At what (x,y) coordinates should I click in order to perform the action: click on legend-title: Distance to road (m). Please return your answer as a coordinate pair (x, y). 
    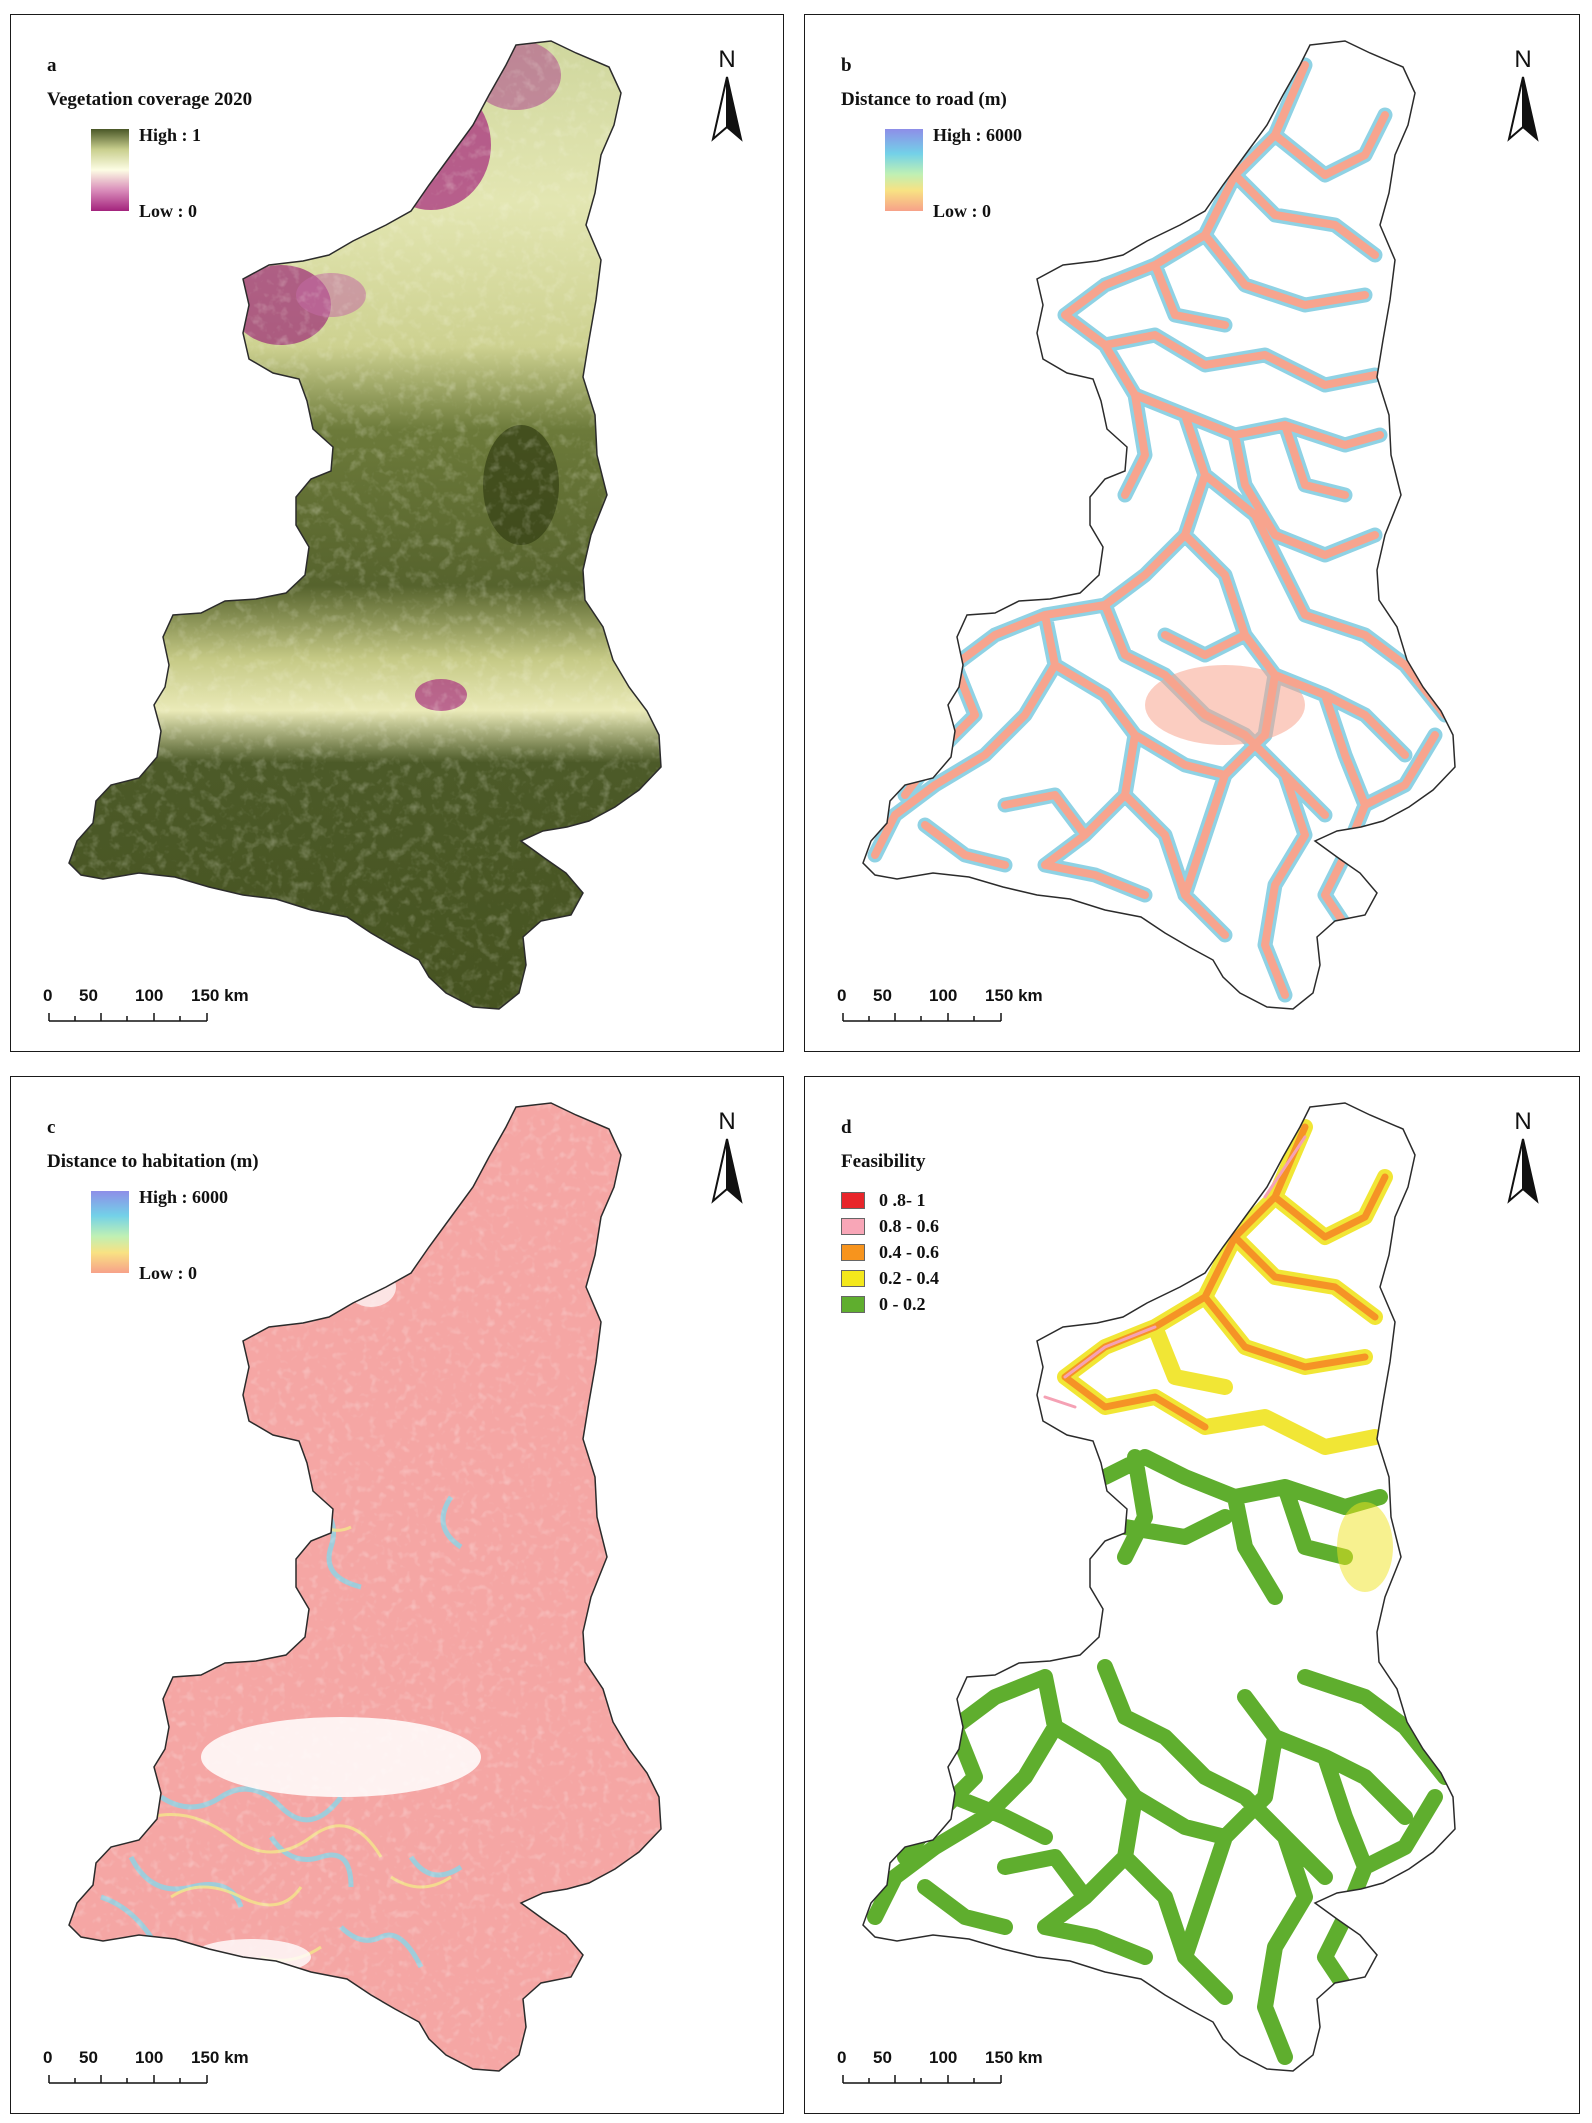
    Looking at the image, I should click on (924, 99).